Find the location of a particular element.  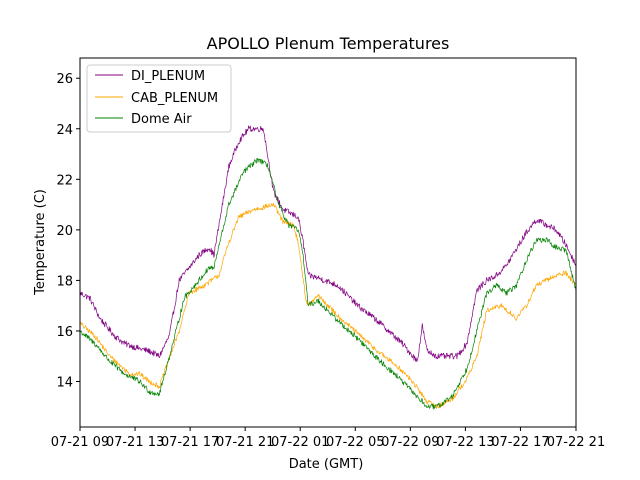

x-tick-label: 07-21 21 is located at coordinates (245, 442).